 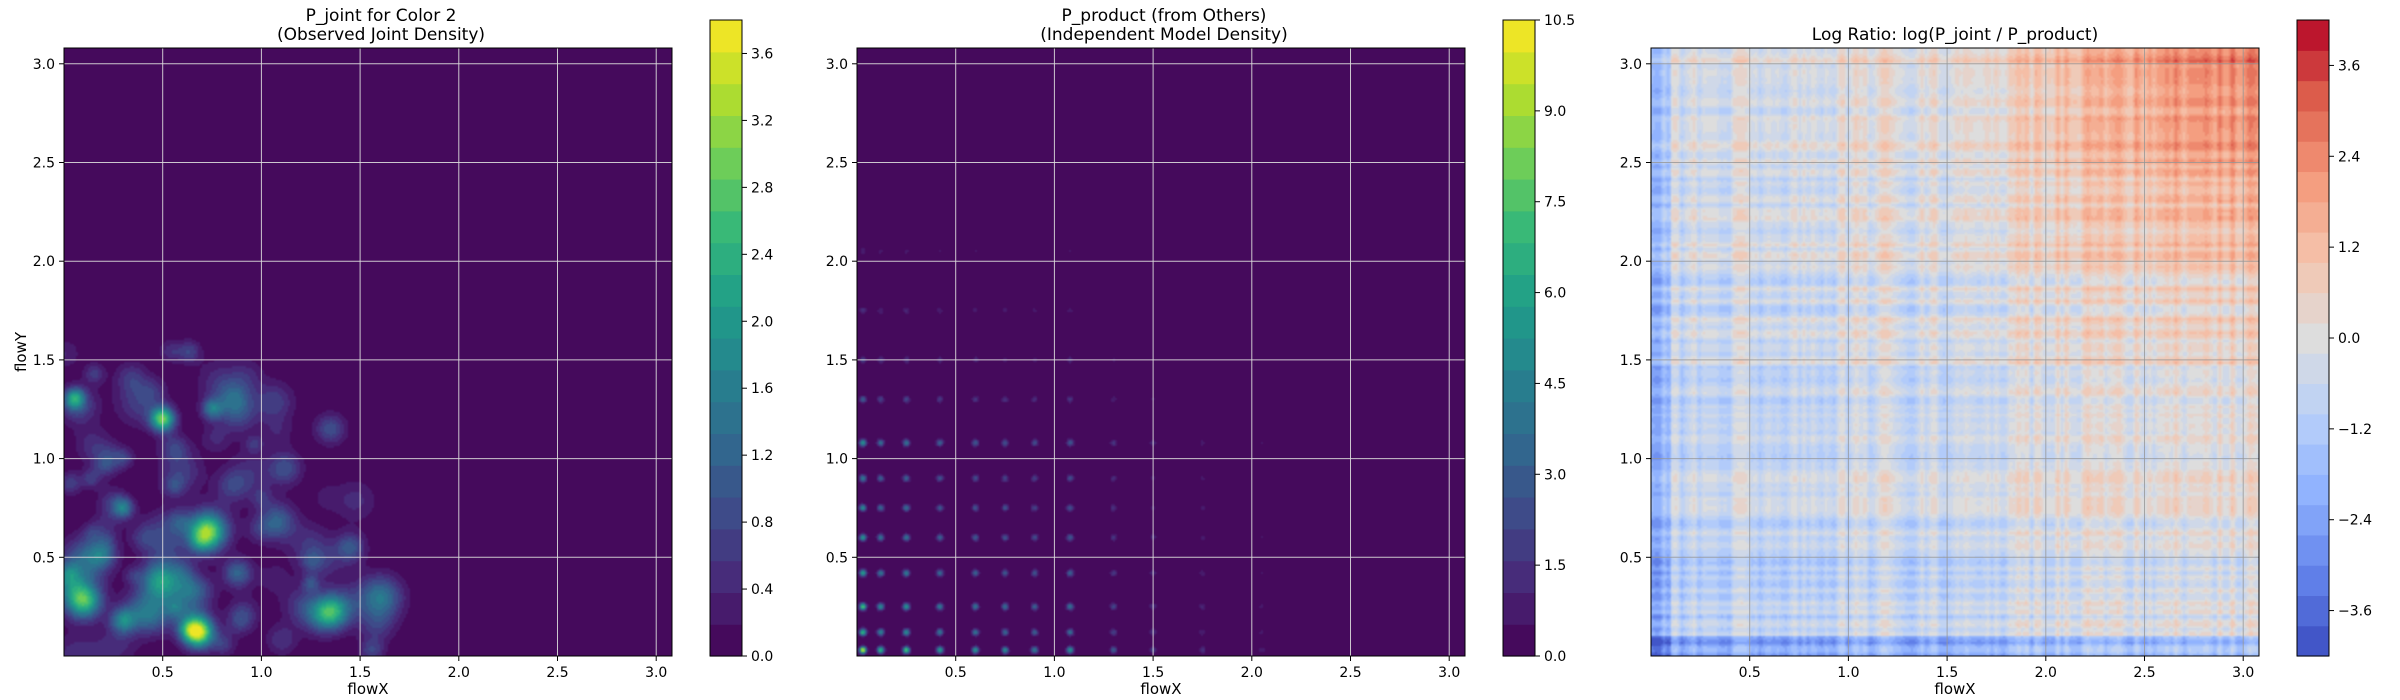 What do you see at coordinates (1848, 673) in the screenshot?
I see `panel-3-x-tick-label-1: 1.0` at bounding box center [1848, 673].